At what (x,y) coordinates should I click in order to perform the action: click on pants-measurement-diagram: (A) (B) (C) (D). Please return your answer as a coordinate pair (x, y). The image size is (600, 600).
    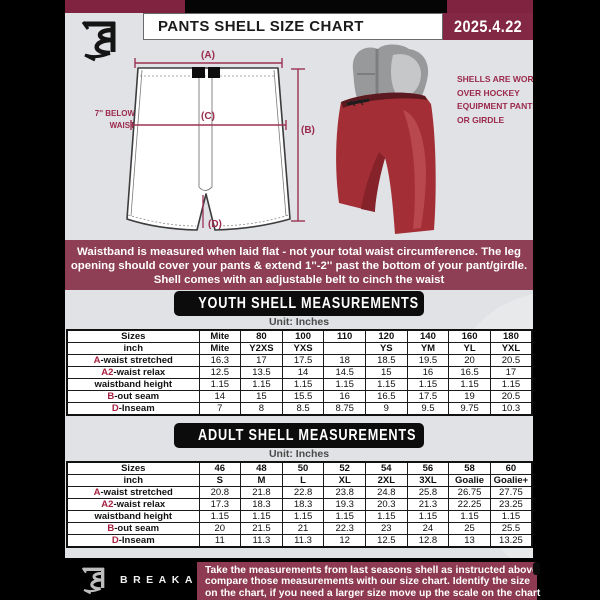
    Looking at the image, I should click on (220, 140).